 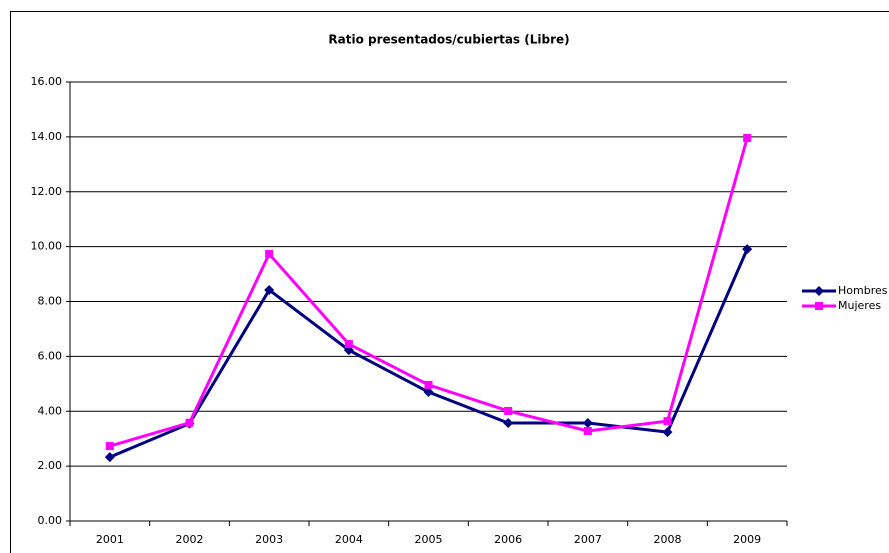 I want to click on x-tick-label: 2002, so click(x=190, y=539).